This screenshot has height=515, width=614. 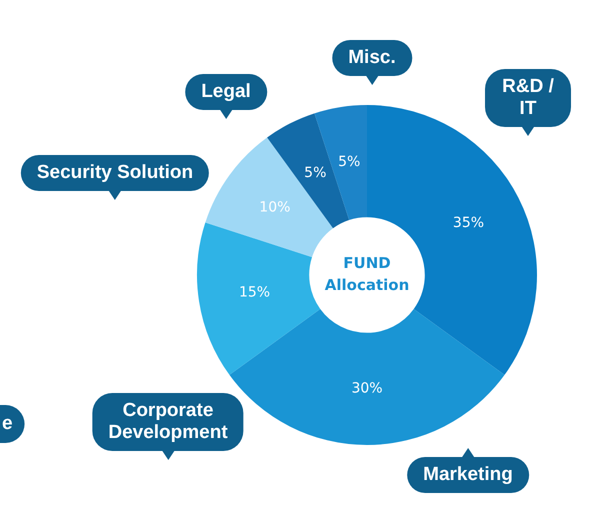 I want to click on slice-label: Legal, so click(x=226, y=91).